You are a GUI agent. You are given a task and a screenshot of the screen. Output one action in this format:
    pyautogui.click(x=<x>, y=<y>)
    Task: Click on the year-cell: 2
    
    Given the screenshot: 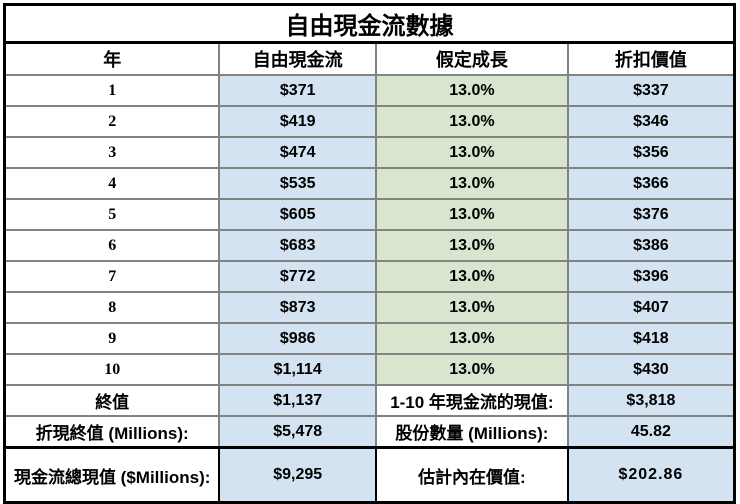 What is the action you would take?
    pyautogui.click(x=112, y=121)
    